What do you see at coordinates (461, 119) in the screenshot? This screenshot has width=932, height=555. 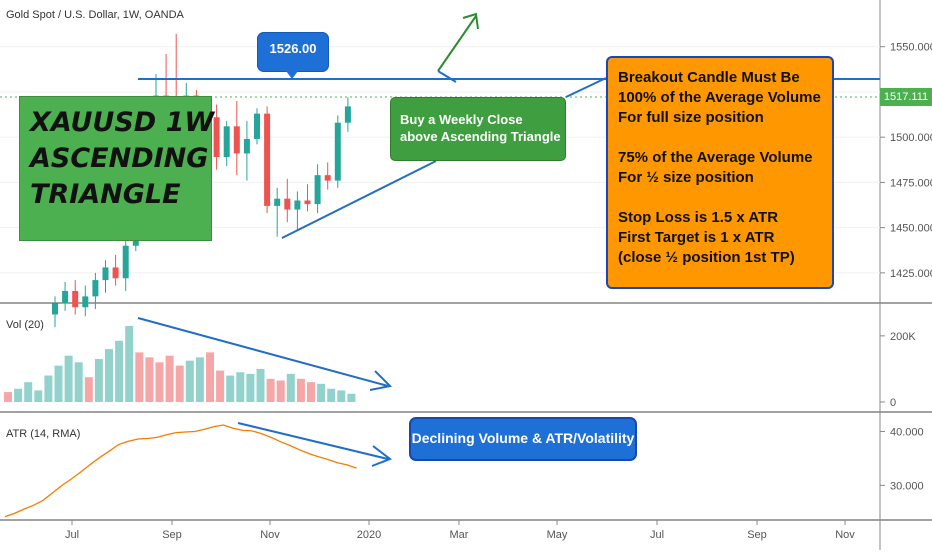 I see `buy-callout-line-1: Buy a Weekly Close` at bounding box center [461, 119].